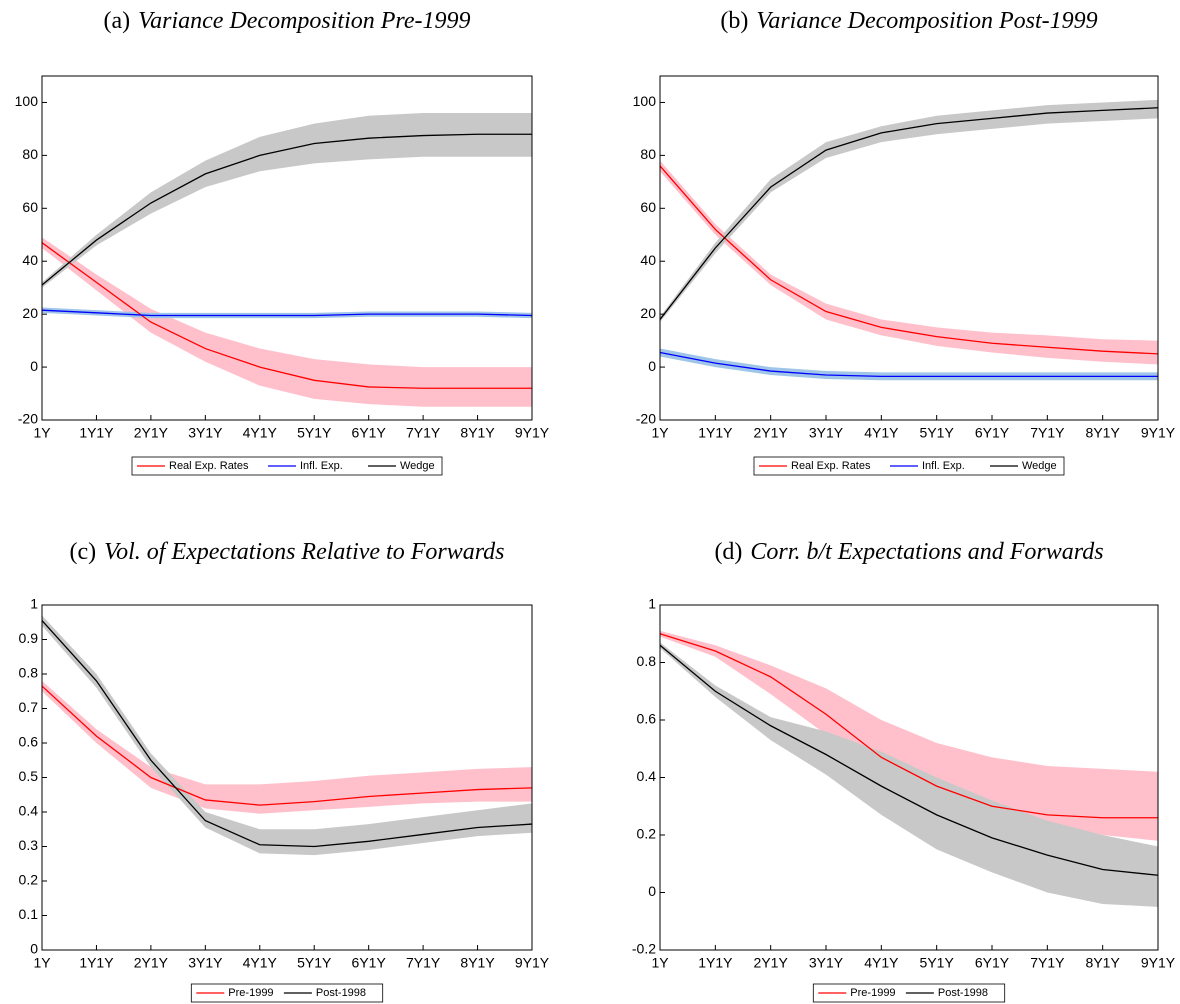 Image resolution: width=1180 pixels, height=1004 pixels. Describe the element at coordinates (652, 604) in the screenshot. I see `y-tick-label: 1` at that location.